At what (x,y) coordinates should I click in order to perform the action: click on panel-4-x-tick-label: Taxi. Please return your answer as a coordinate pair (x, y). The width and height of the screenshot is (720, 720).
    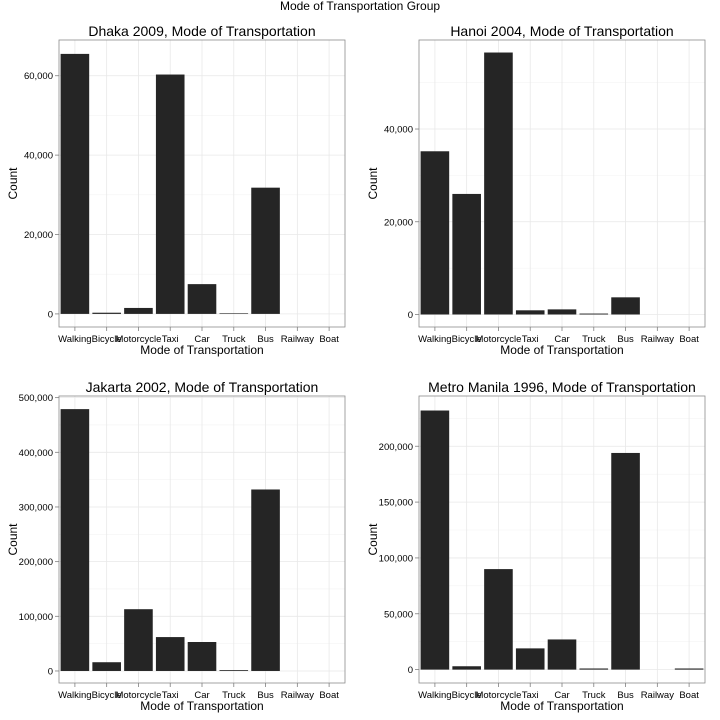
    Looking at the image, I should click on (530, 695).